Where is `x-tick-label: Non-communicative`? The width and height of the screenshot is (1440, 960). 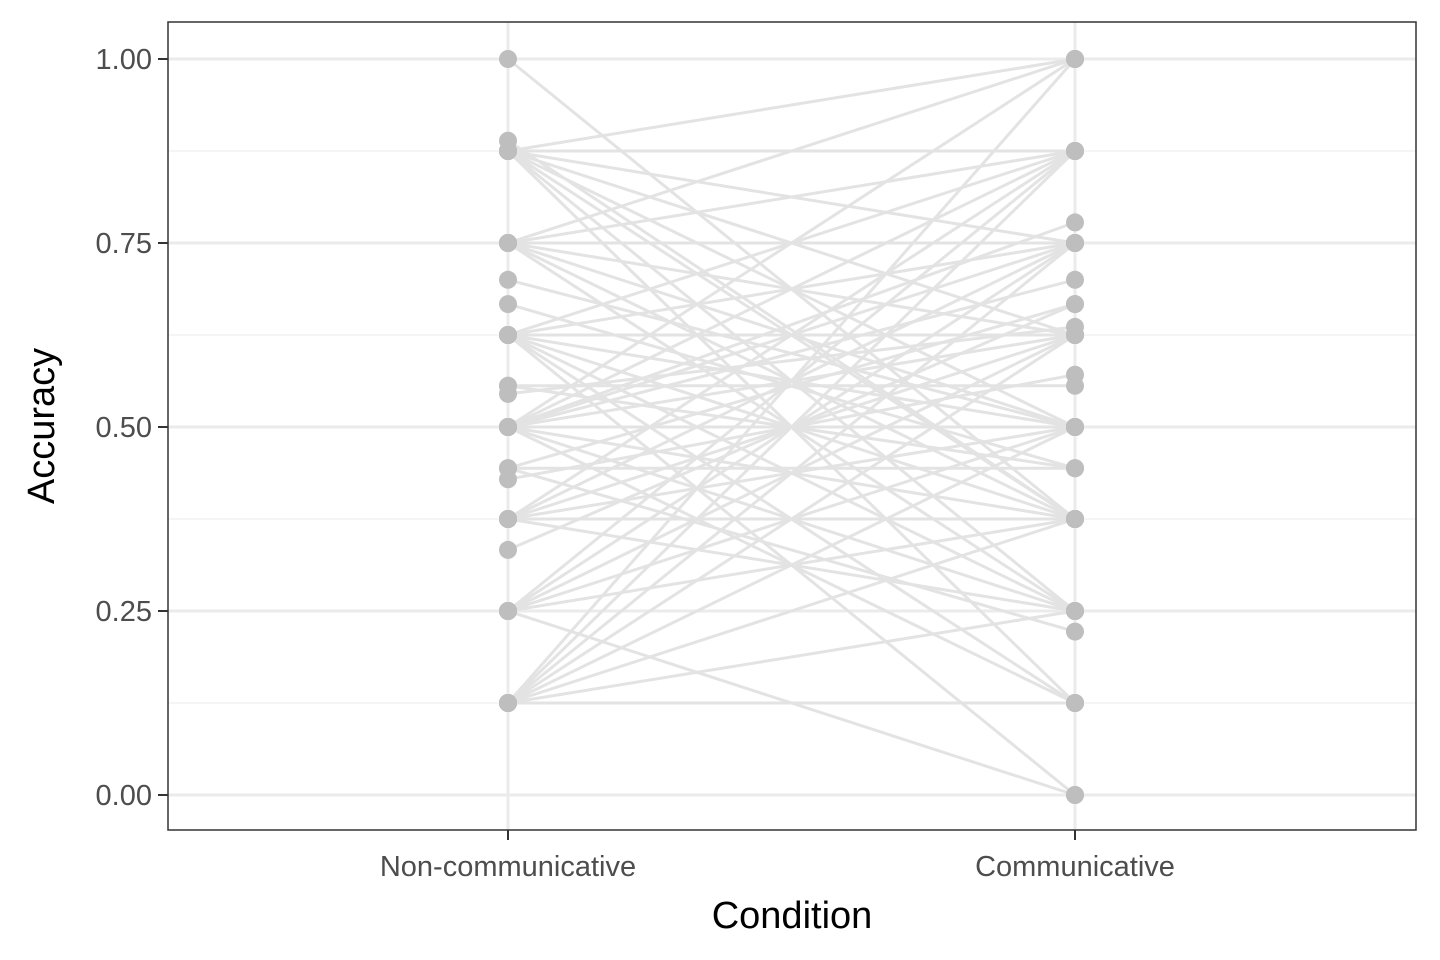 x-tick-label: Non-communicative is located at coordinates (508, 867).